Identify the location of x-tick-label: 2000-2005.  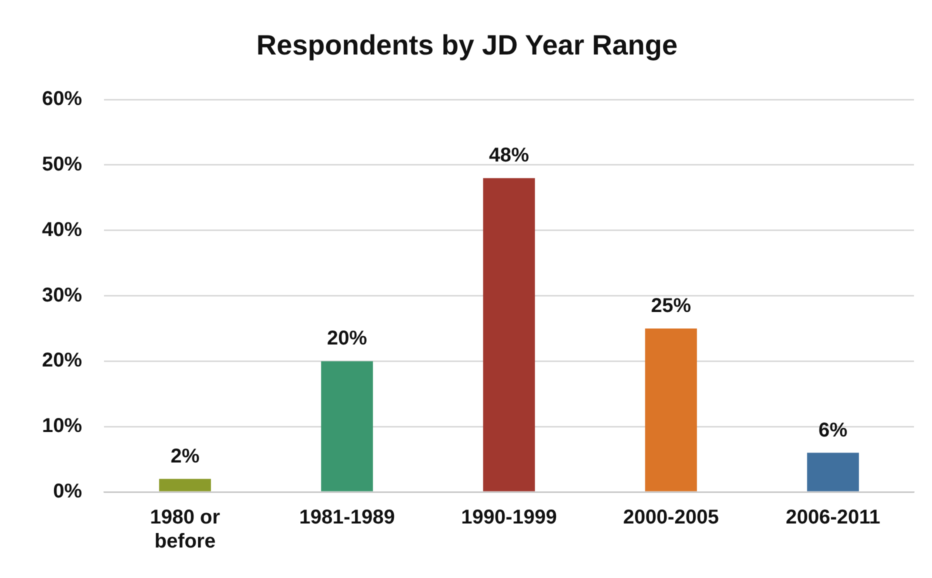
(671, 517).